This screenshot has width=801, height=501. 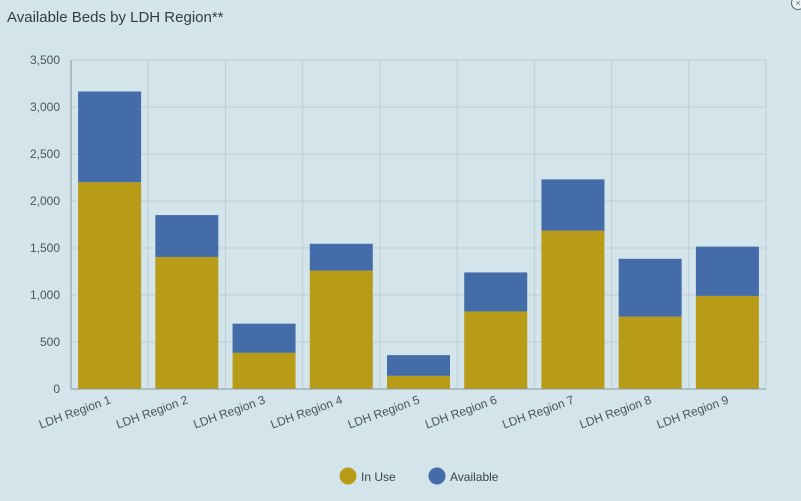 I want to click on x-tick-label: LDH Region 8, so click(x=616, y=412).